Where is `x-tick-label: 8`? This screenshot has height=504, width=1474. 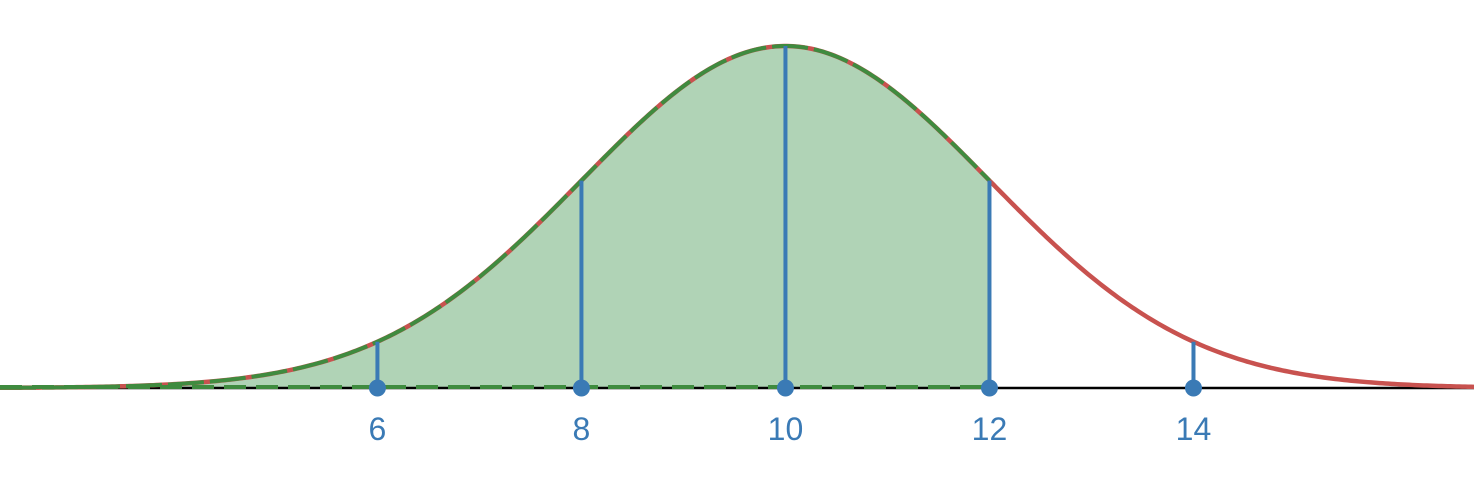
x-tick-label: 8 is located at coordinates (582, 429).